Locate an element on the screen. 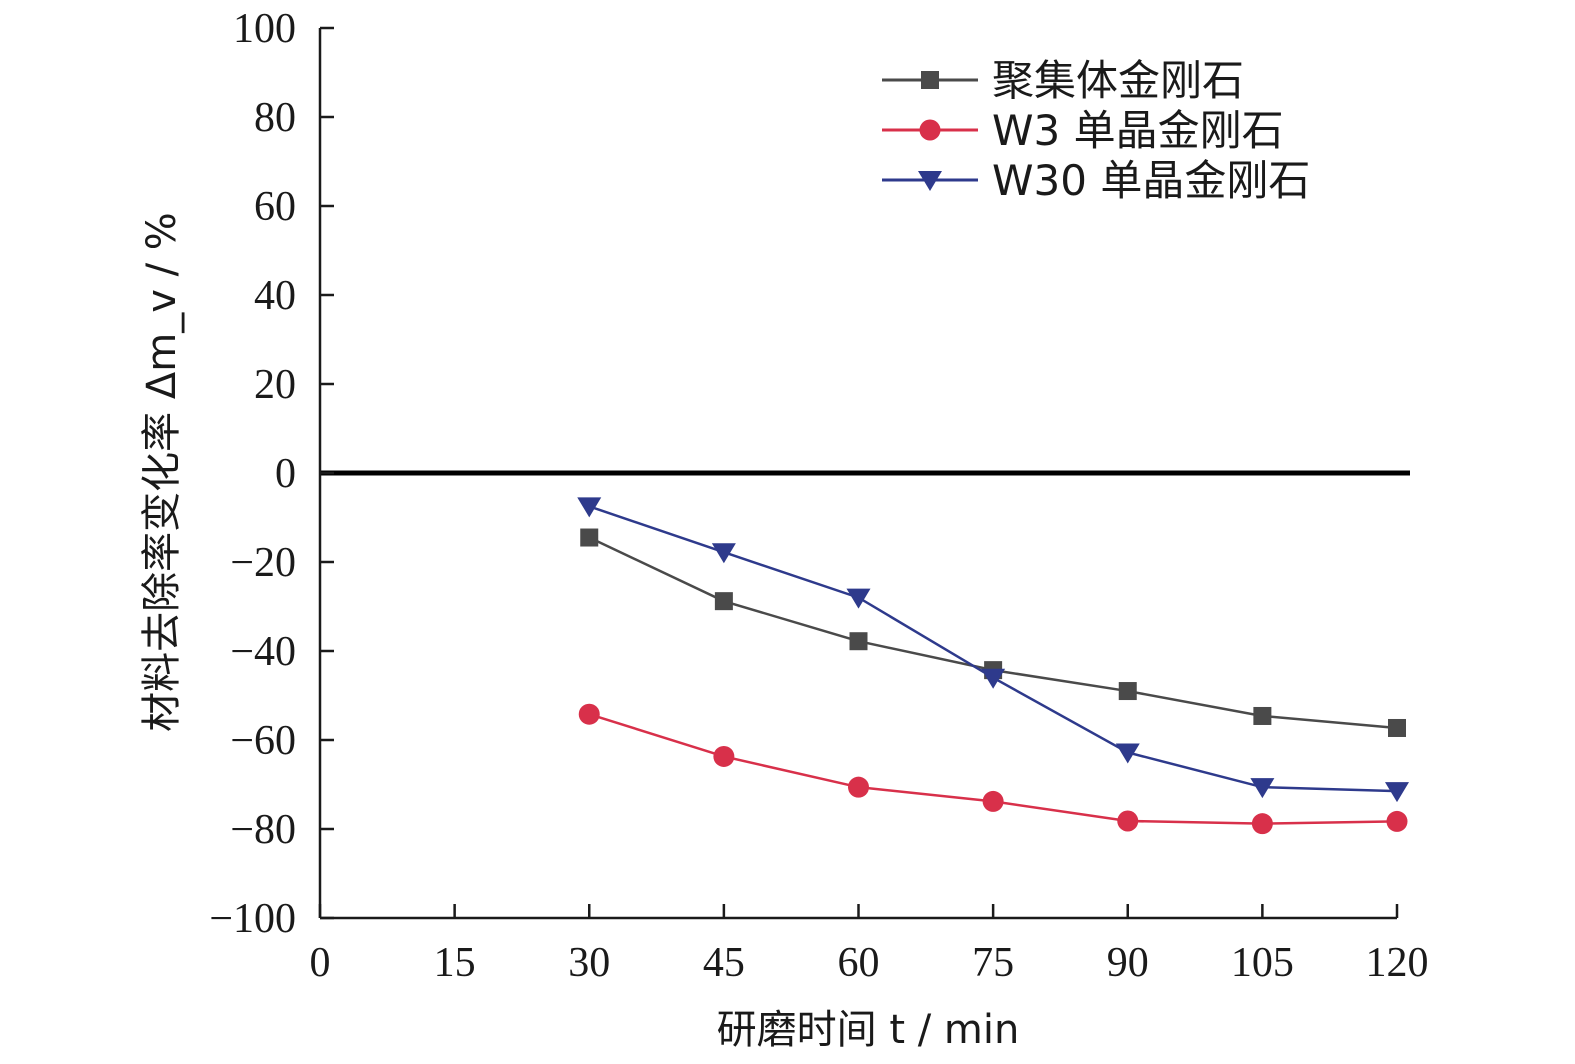 This screenshot has height=1064, width=1575. y-tick-label: 60 is located at coordinates (275, 207).